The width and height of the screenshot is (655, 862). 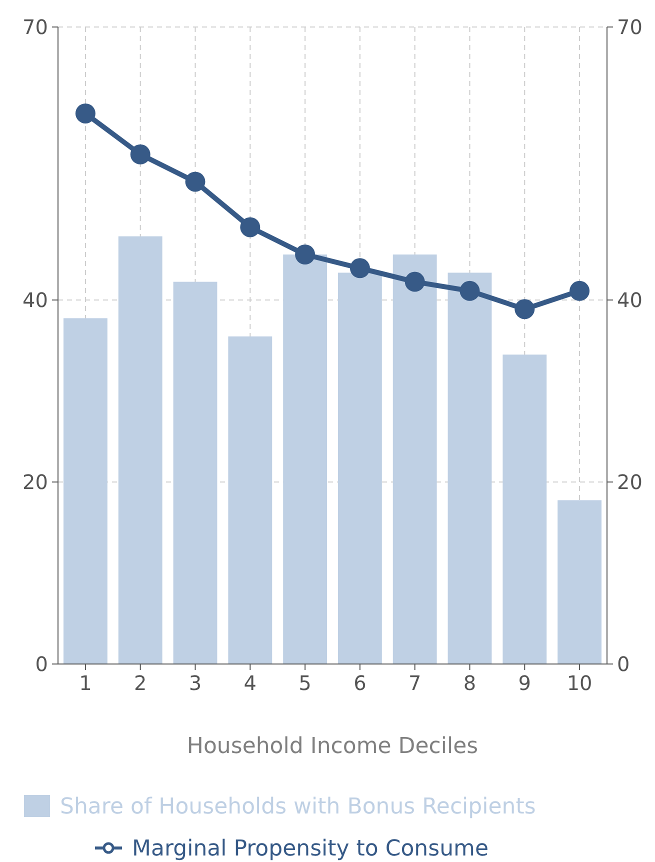 I want to click on x-tick-label: 9, so click(x=525, y=683).